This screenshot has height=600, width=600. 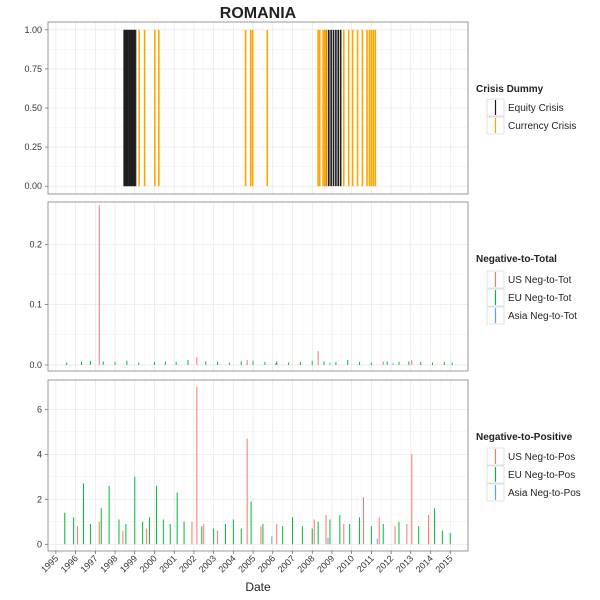 I want to click on legend-title: Crisis Dummy, so click(x=510, y=89).